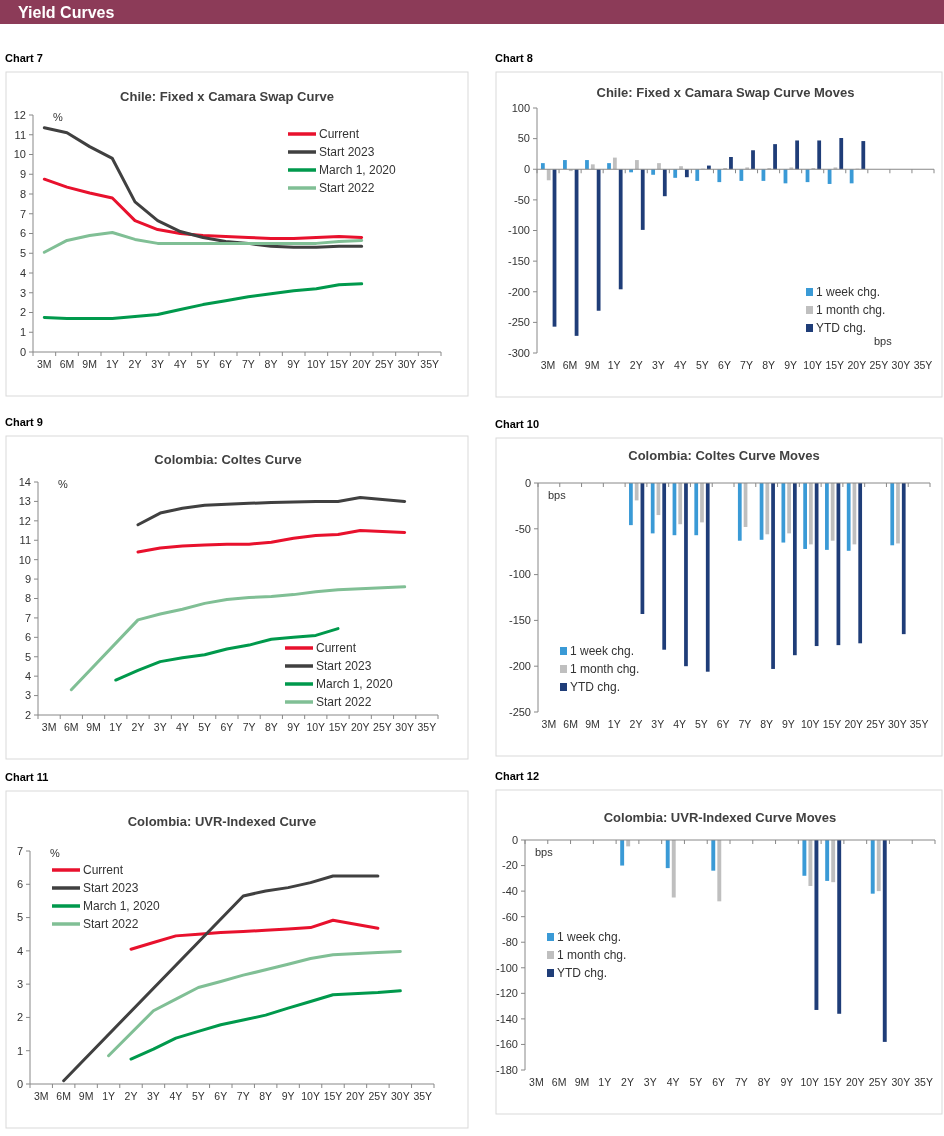  What do you see at coordinates (518, 352) in the screenshot?
I see `y-tick-label: -300` at bounding box center [518, 352].